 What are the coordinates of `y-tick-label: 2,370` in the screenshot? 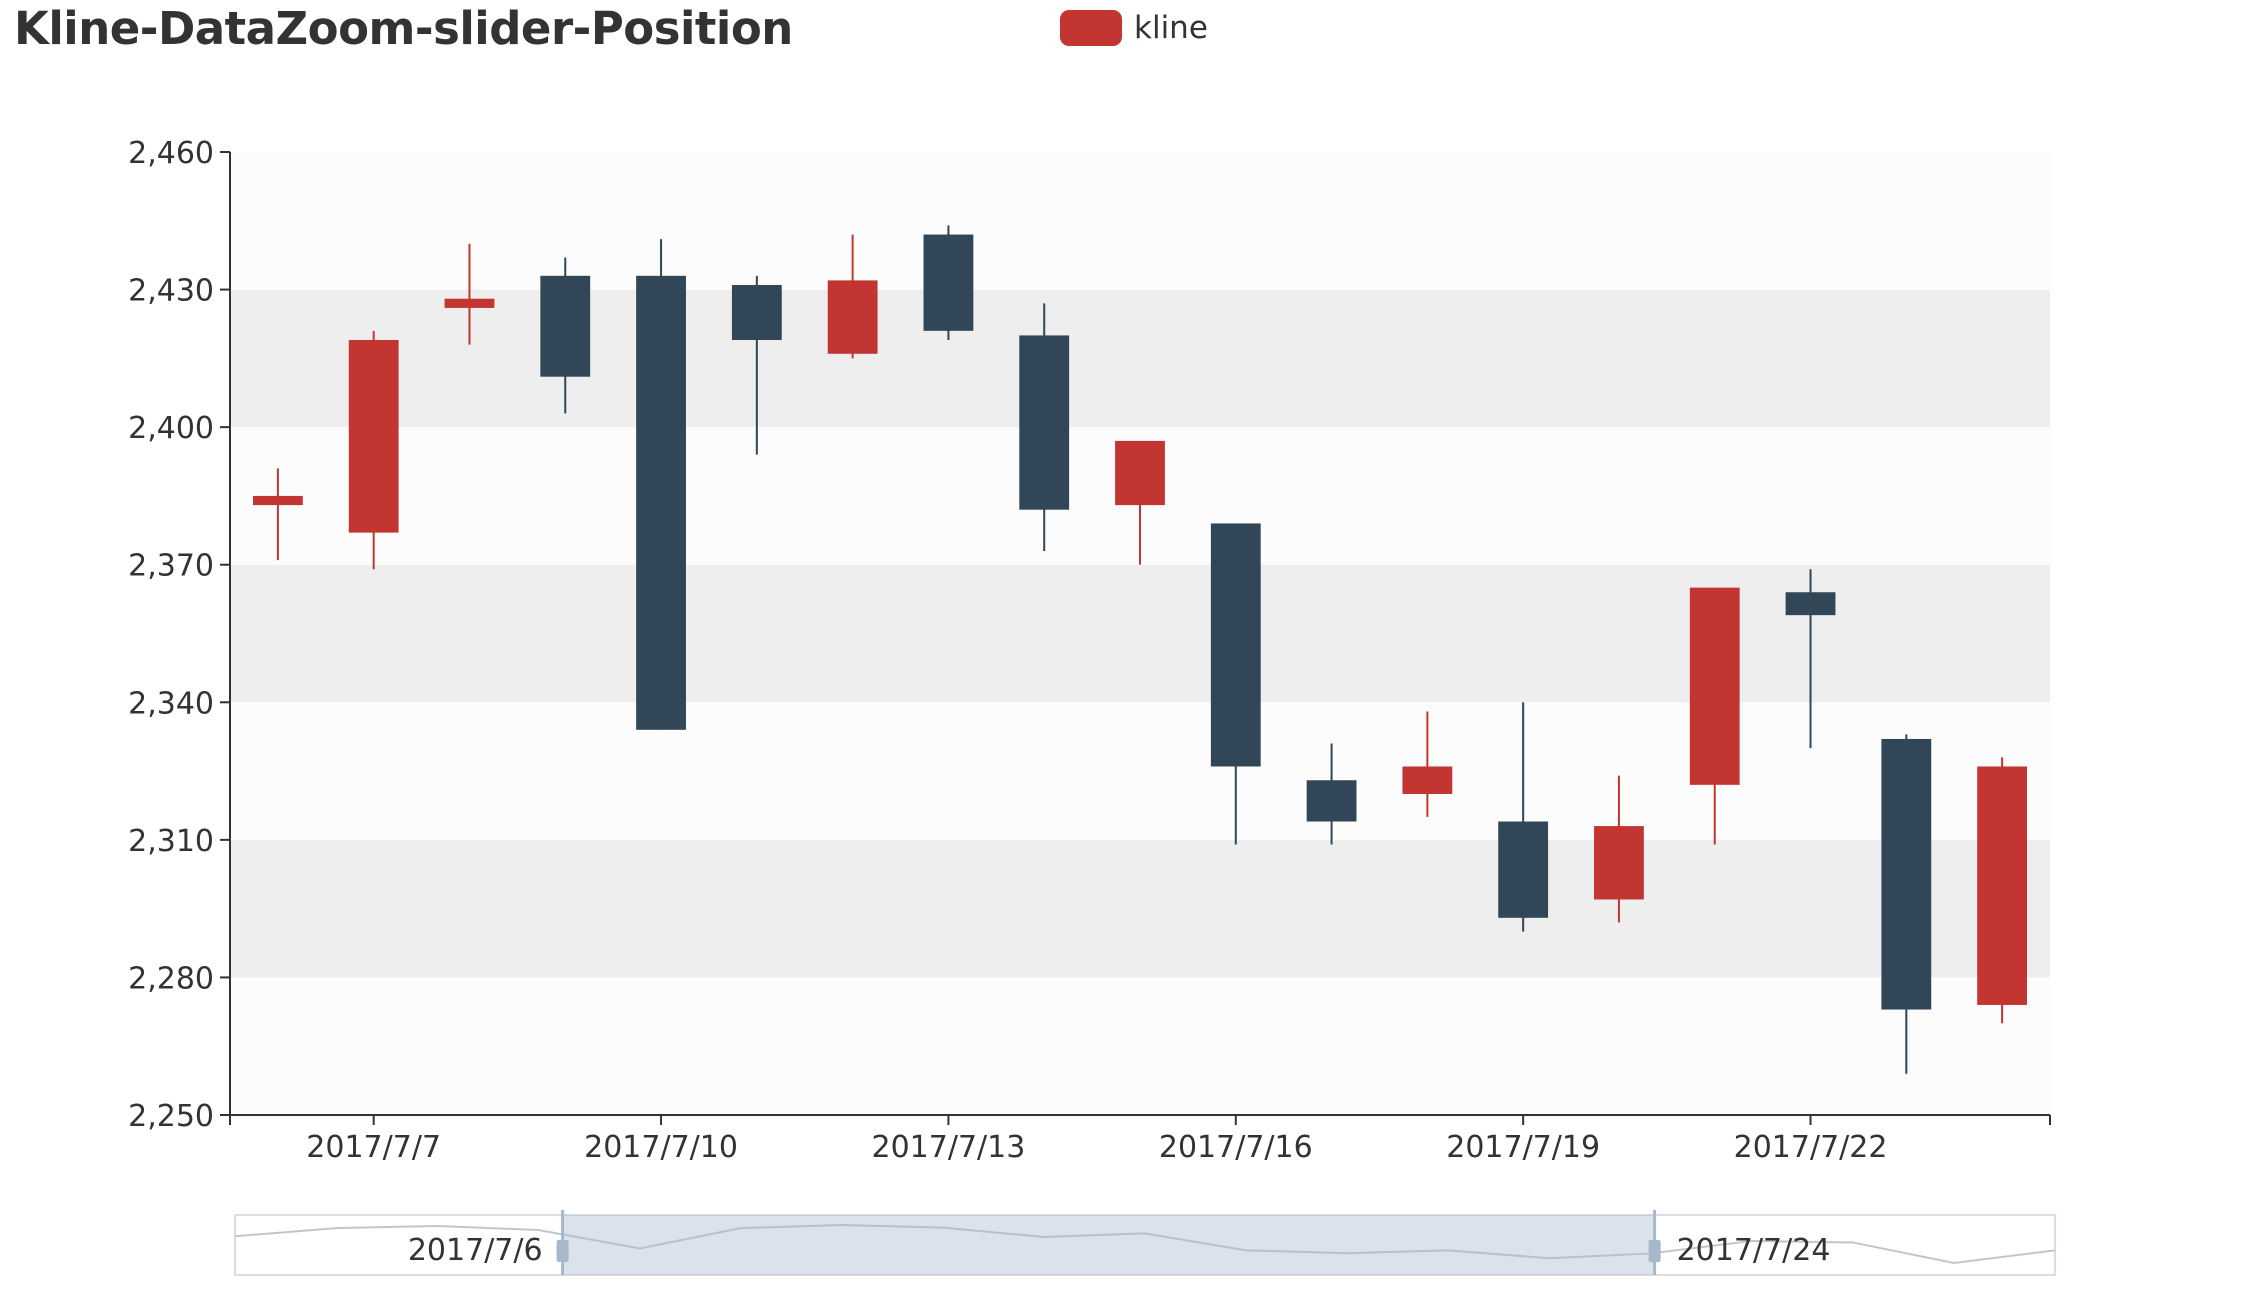 It's located at (171, 566).